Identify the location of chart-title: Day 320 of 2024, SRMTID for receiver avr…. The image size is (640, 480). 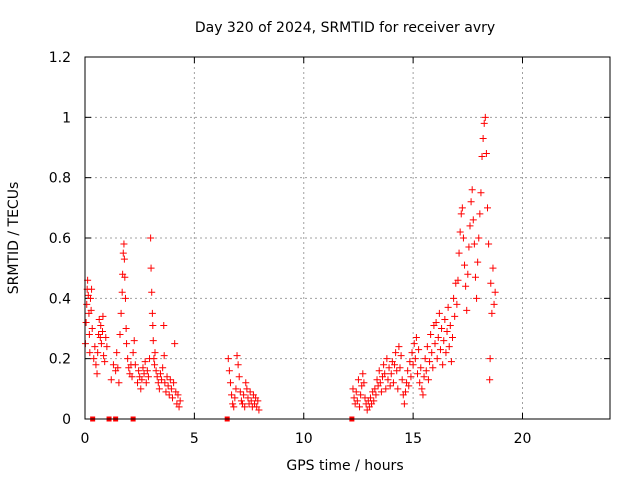
(345, 28).